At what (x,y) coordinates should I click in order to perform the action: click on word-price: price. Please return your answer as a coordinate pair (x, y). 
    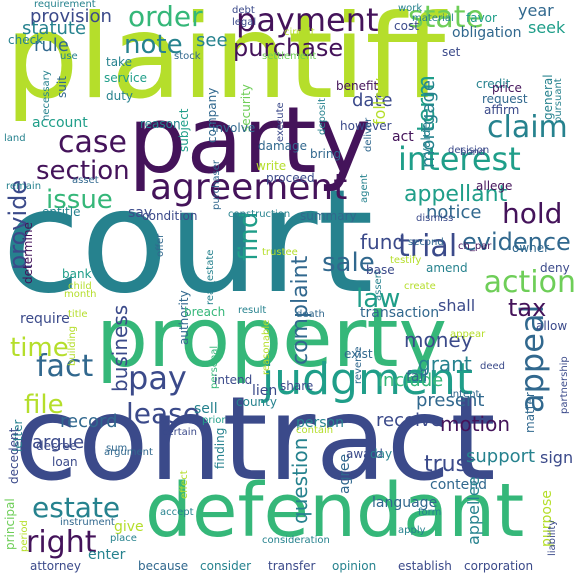
    Looking at the image, I should click on (507, 88).